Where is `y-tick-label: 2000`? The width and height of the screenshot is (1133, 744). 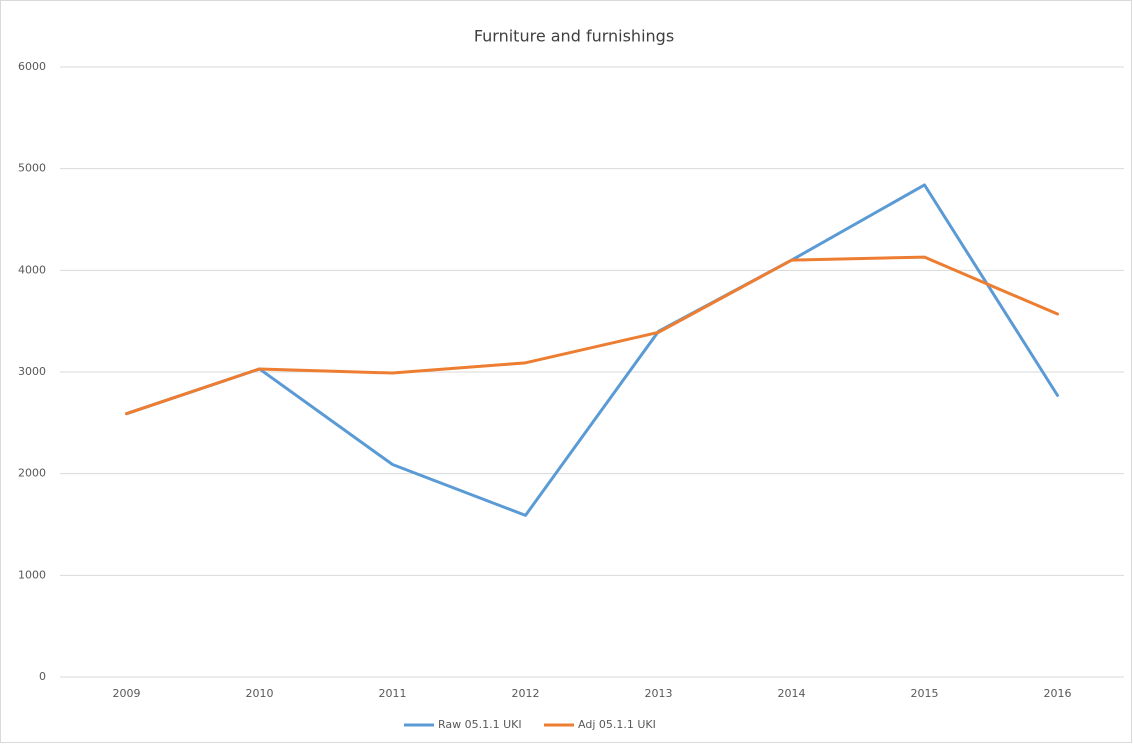 y-tick-label: 2000 is located at coordinates (32, 473).